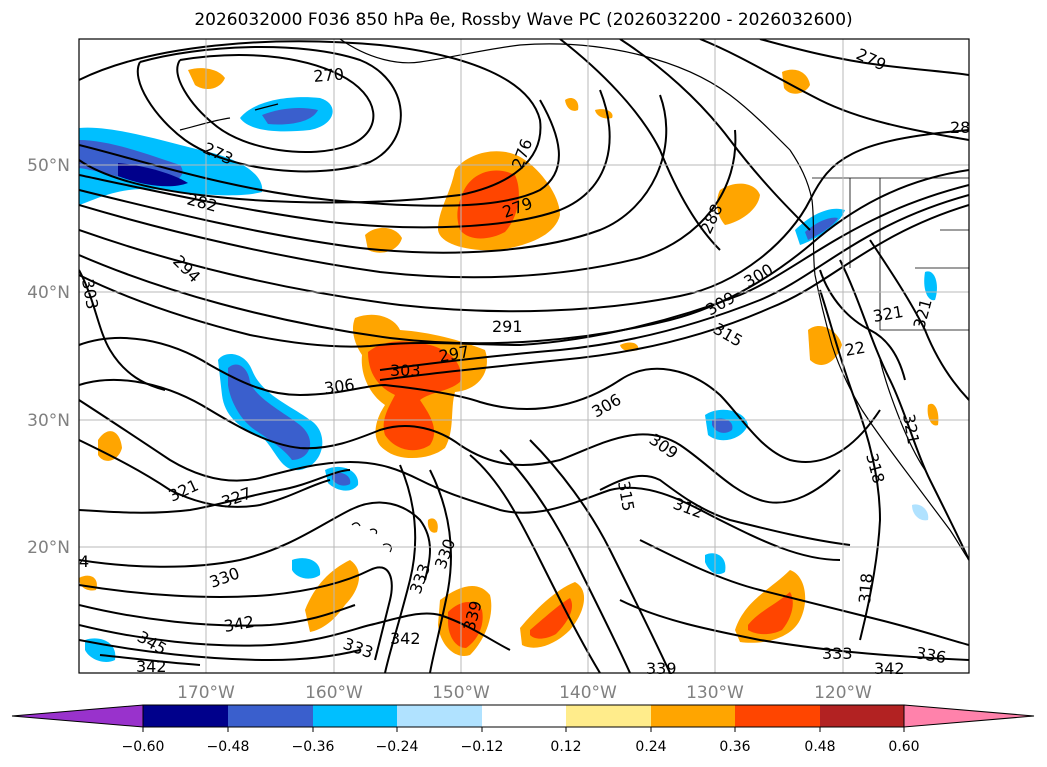  Describe the element at coordinates (400, 568) in the screenshot. I see `contour-wave4` at that location.